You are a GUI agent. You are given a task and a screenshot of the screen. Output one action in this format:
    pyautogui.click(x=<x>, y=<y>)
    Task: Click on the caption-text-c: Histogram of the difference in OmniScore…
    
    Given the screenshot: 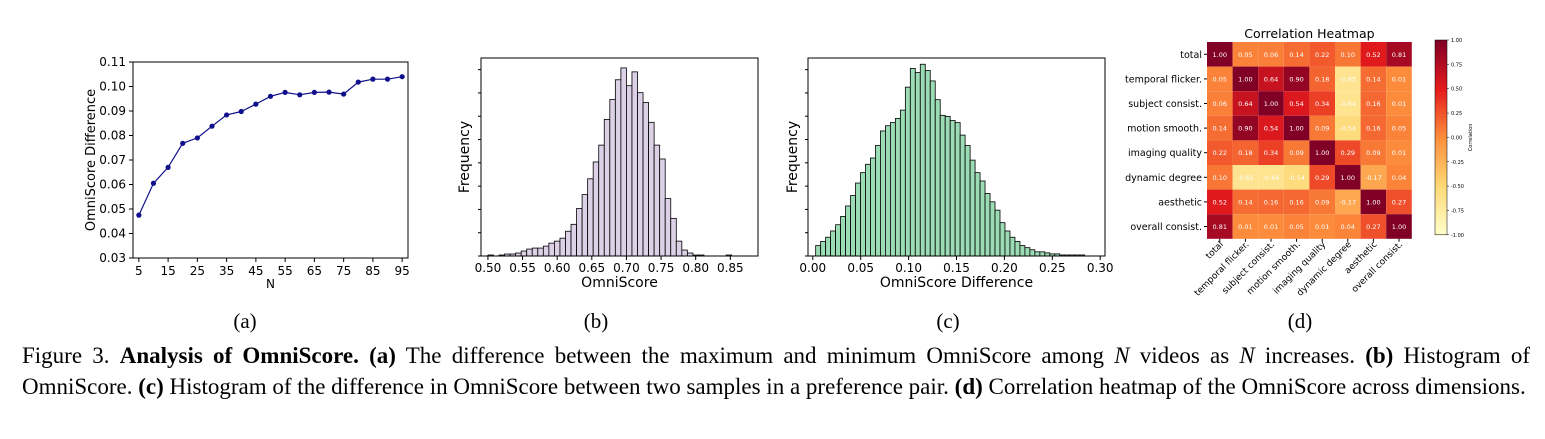 What is the action you would take?
    pyautogui.click(x=559, y=386)
    